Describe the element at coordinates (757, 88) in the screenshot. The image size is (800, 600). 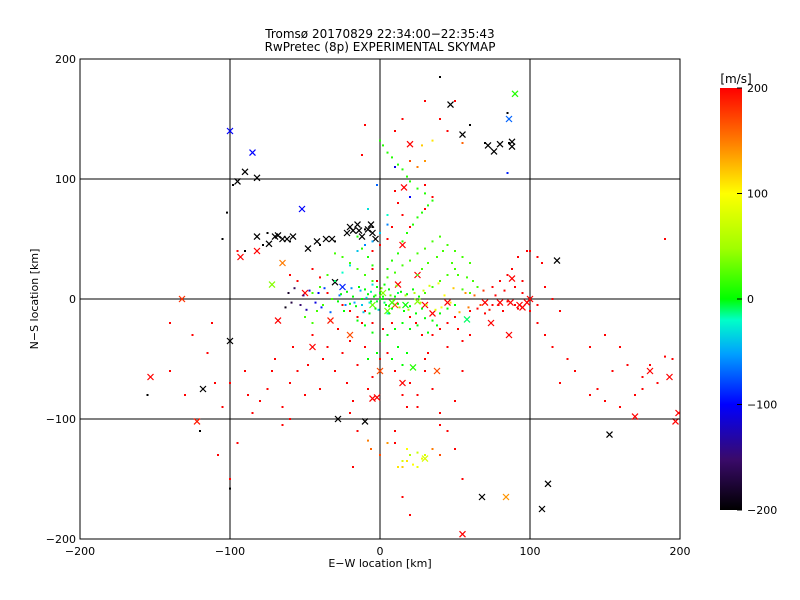
I see `colorbar-tick-label: 200` at that location.